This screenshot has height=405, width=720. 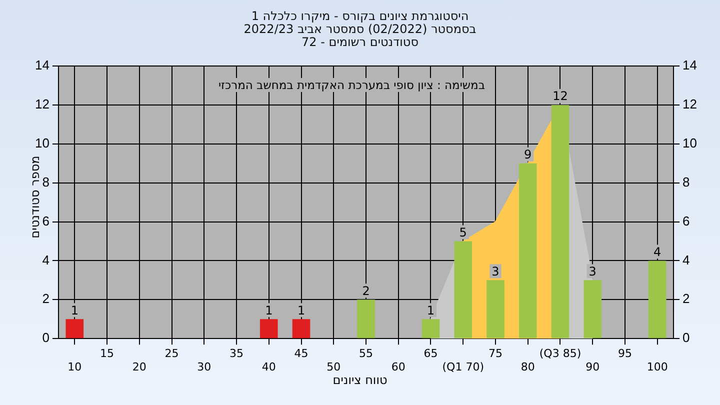 What do you see at coordinates (139, 367) in the screenshot?
I see `x-tick-label: 20` at bounding box center [139, 367].